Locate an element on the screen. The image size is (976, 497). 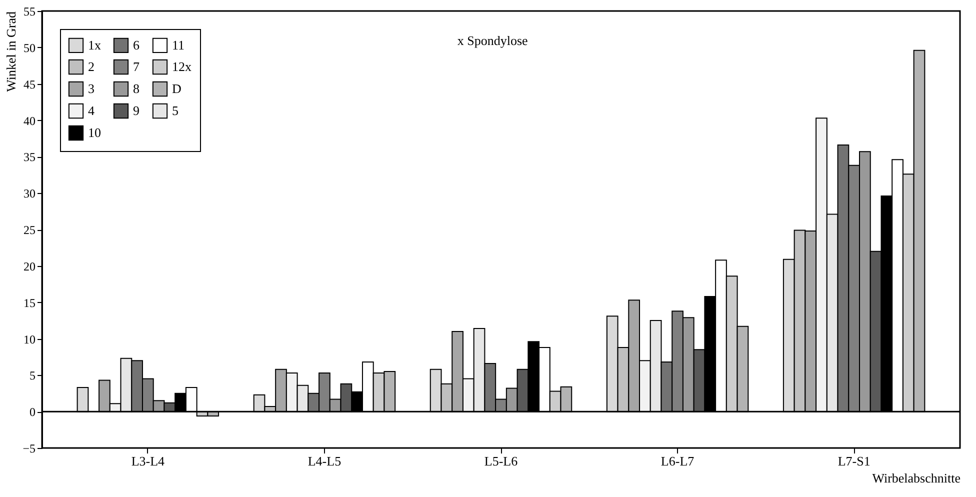
legend-label: 3 is located at coordinates (91, 88).